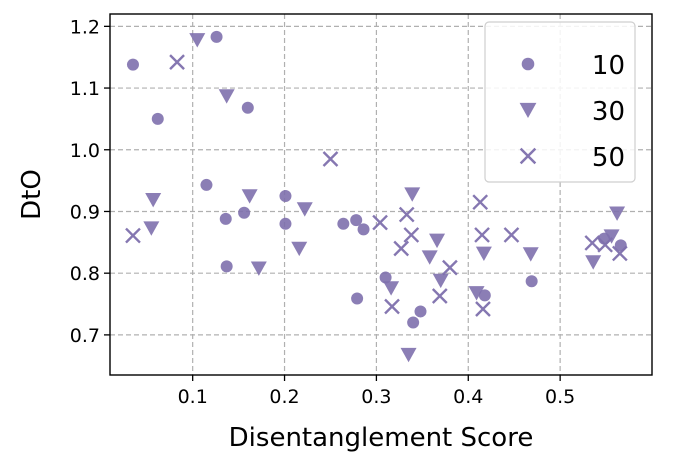  What do you see at coordinates (85, 151) in the screenshot?
I see `y-tick-label: 1.0` at bounding box center [85, 151].